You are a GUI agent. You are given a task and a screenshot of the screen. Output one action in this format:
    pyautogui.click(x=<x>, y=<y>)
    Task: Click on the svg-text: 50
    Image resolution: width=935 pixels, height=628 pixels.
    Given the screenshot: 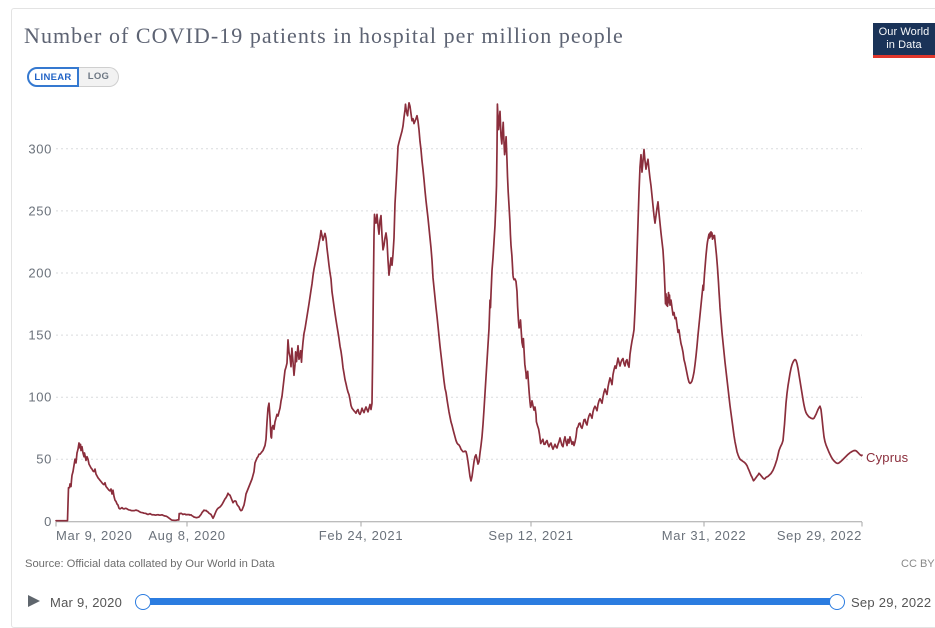 What is the action you would take?
    pyautogui.click(x=44, y=459)
    